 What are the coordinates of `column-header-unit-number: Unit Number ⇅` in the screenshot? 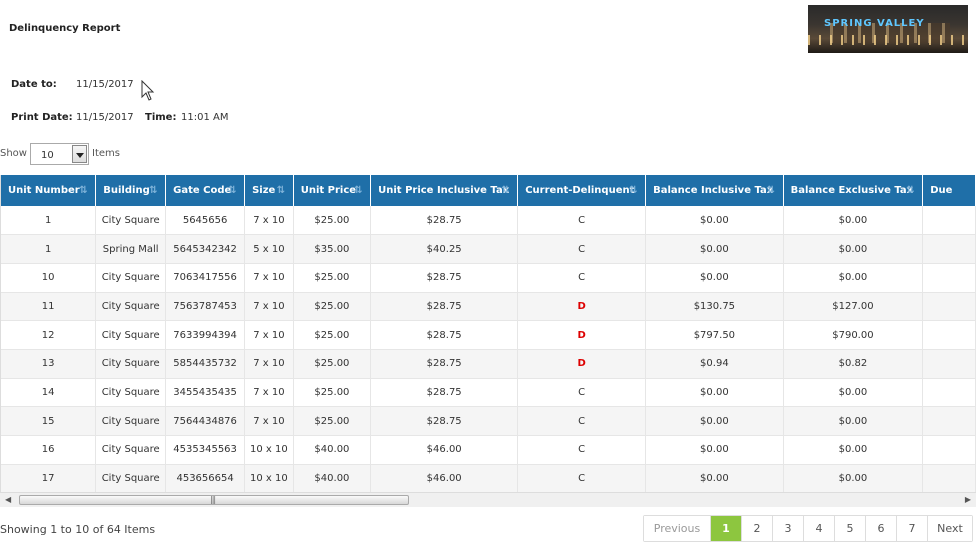 It's located at (49, 190).